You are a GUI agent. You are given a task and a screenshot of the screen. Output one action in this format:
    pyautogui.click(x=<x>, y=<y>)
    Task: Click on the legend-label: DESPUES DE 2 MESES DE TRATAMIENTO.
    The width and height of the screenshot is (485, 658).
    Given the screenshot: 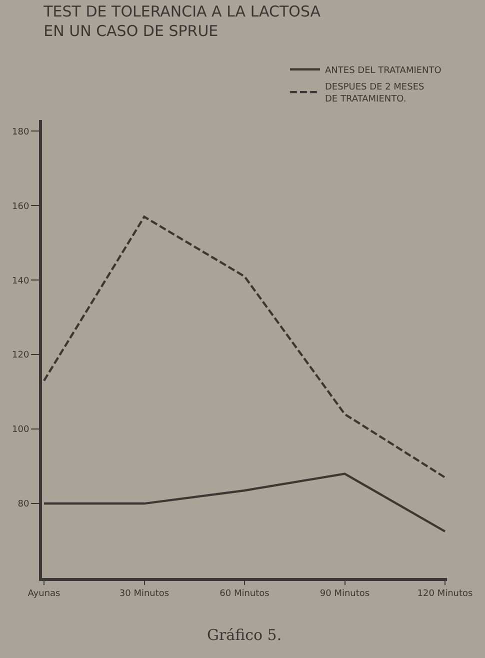 What is the action you would take?
    pyautogui.click(x=375, y=93)
    